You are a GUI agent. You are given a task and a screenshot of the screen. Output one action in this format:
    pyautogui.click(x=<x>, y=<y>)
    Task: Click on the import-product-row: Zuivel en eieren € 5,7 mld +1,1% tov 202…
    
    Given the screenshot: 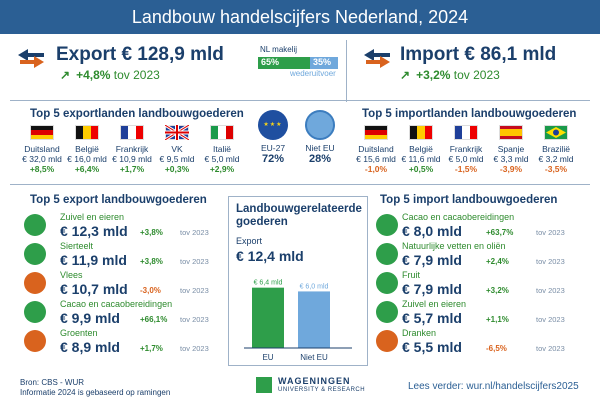 What is the action you would take?
    pyautogui.click(x=481, y=313)
    